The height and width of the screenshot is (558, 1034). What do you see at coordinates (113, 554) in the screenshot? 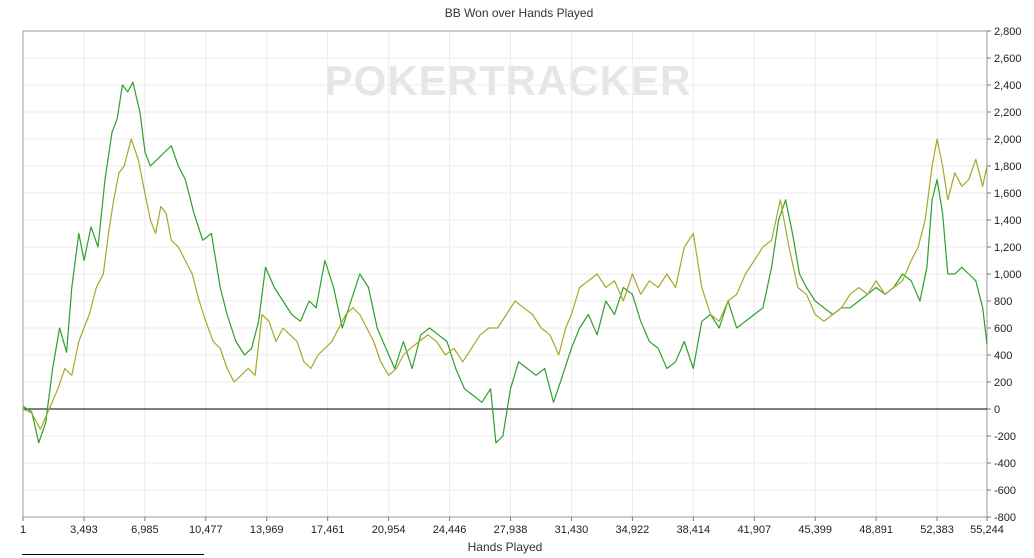
I see `footer-divider` at bounding box center [113, 554].